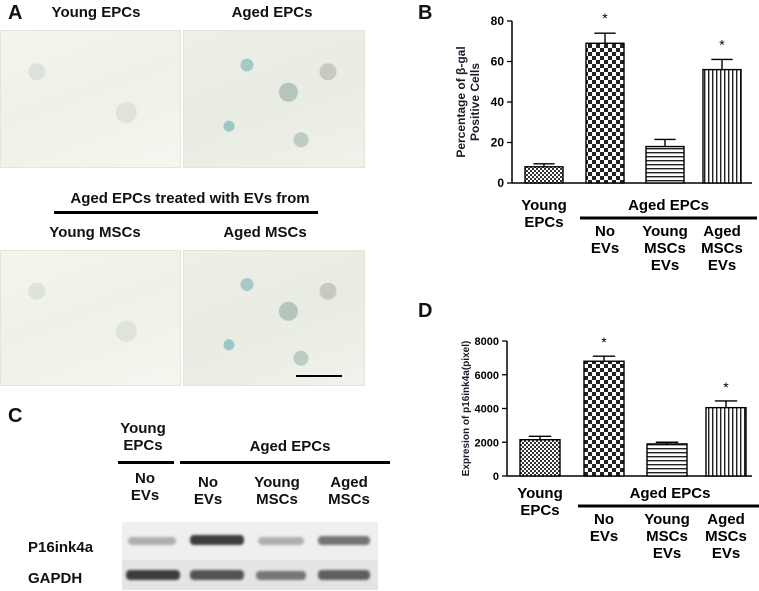  What do you see at coordinates (96, 12) in the screenshot?
I see `micrograph-label-young-epcs: Young EPCs` at bounding box center [96, 12].